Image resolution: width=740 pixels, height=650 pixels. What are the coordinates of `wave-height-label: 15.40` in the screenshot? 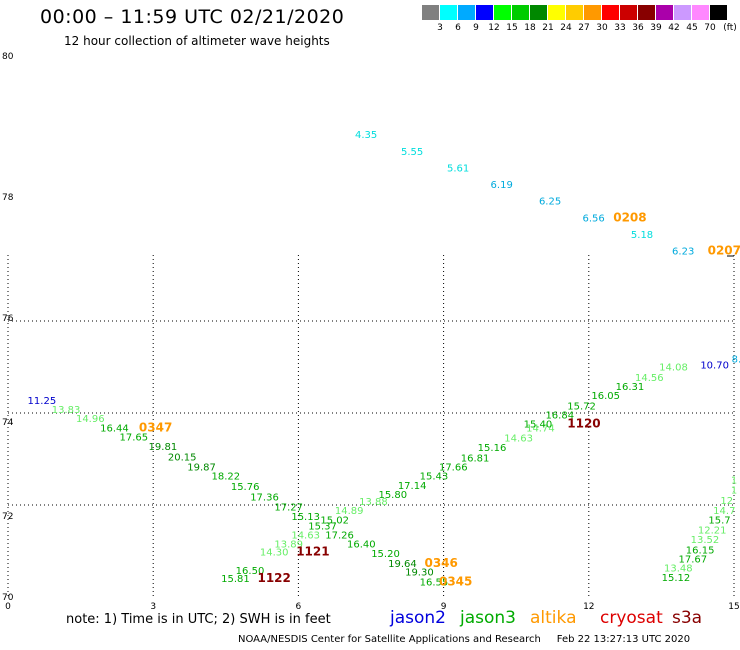 It's located at (538, 425).